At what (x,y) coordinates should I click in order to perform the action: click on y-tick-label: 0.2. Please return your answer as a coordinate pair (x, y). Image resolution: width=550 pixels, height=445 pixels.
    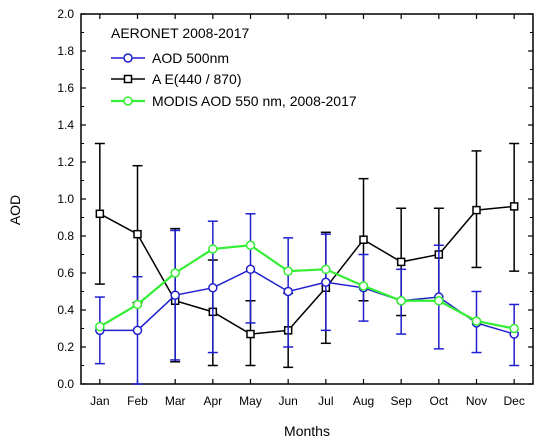
    Looking at the image, I should click on (65, 347).